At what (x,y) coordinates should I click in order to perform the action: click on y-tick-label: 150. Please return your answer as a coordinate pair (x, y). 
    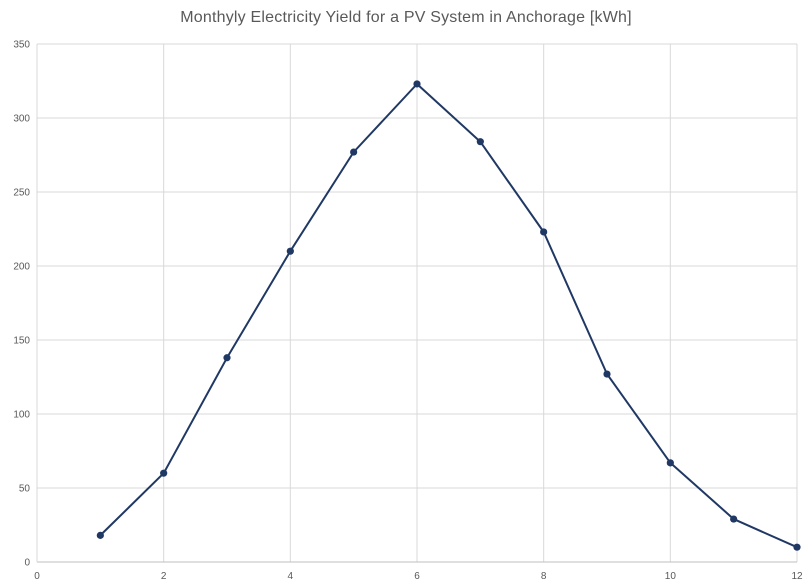
    Looking at the image, I should click on (21, 341).